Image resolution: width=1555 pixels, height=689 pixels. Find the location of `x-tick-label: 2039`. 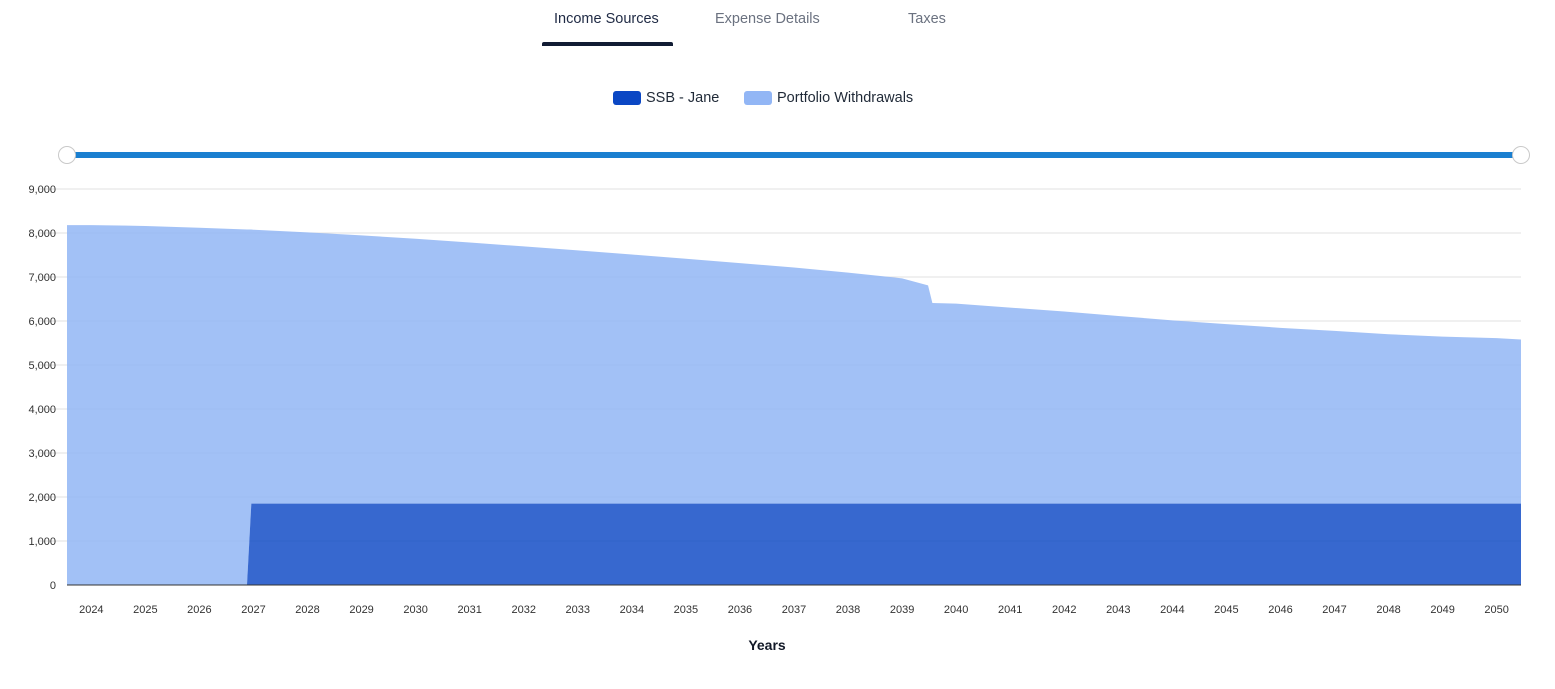

x-tick-label: 2039 is located at coordinates (902, 610).